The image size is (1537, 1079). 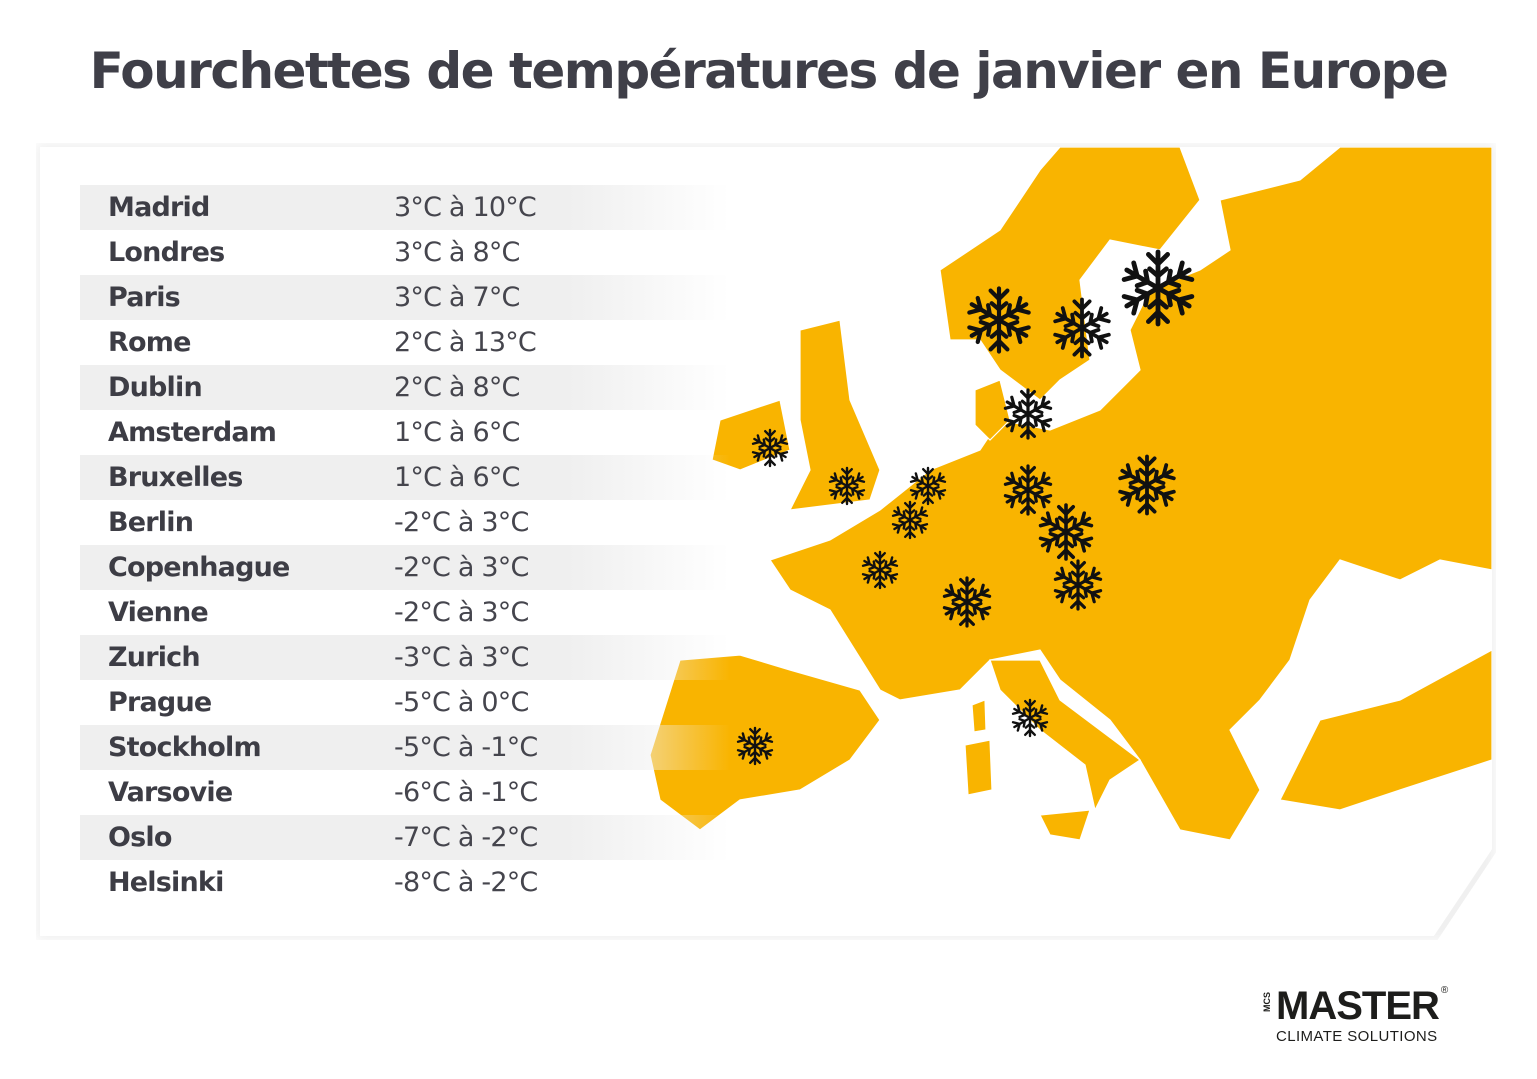 I want to click on city-name: Rome, so click(x=149, y=342).